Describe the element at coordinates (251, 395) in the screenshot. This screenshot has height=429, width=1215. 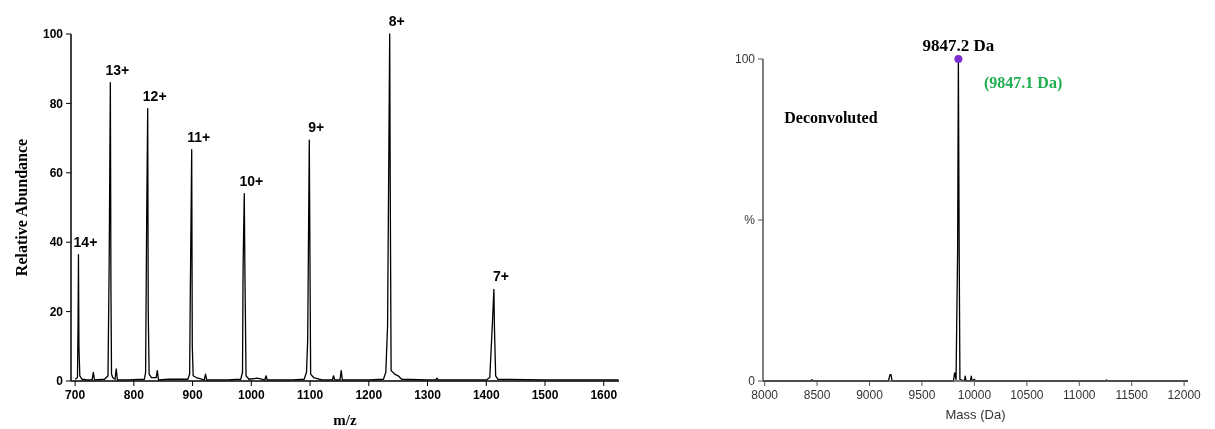
I see `x-tick-label: 1000` at that location.